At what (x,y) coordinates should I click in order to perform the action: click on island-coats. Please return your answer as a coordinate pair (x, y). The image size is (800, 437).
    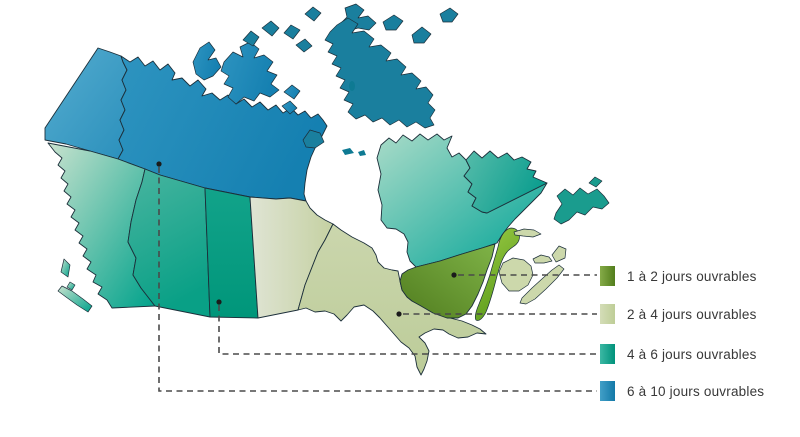
    Looking at the image, I should click on (348, 151).